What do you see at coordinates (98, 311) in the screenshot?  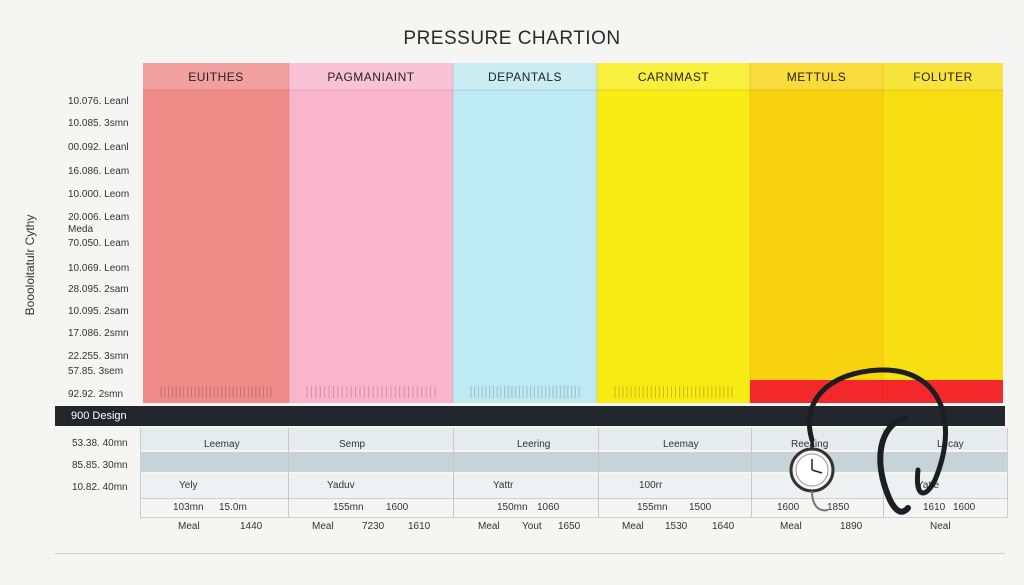 I see `y-tick-label: 10.095. 2sam` at bounding box center [98, 311].